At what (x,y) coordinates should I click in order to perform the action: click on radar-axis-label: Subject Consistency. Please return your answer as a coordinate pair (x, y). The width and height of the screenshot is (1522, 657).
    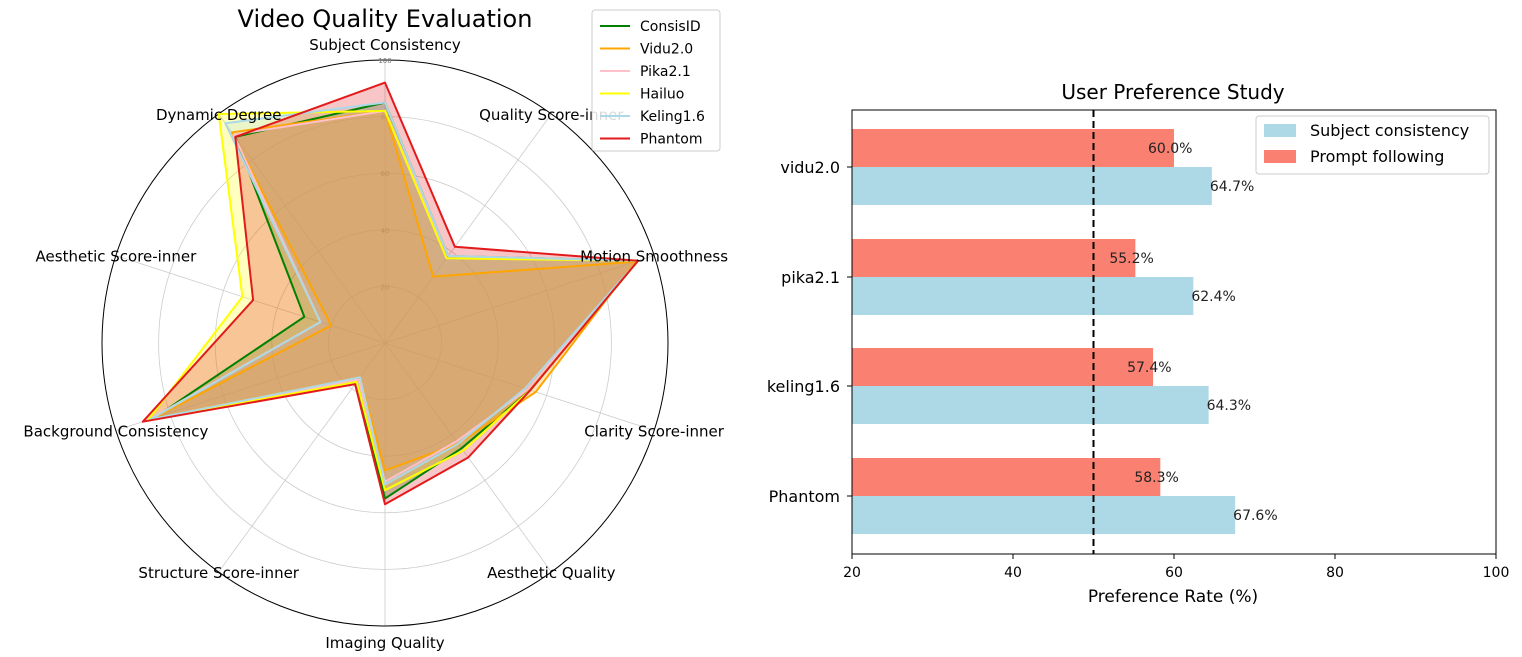
    Looking at the image, I should click on (385, 45).